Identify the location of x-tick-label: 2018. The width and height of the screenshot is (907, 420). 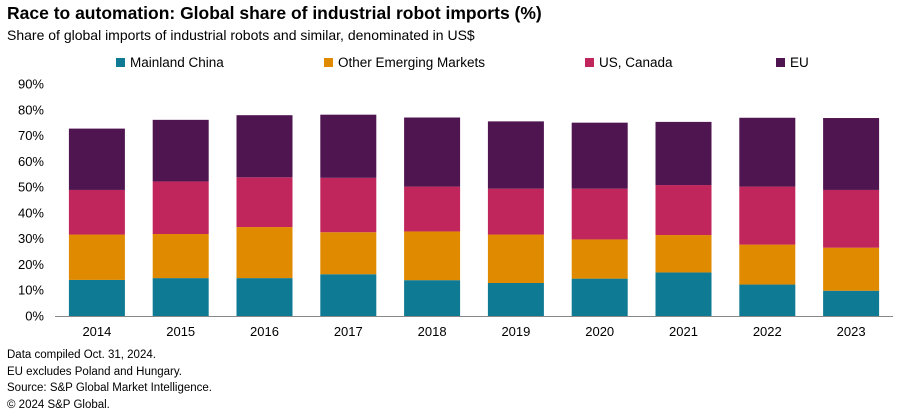
(432, 331).